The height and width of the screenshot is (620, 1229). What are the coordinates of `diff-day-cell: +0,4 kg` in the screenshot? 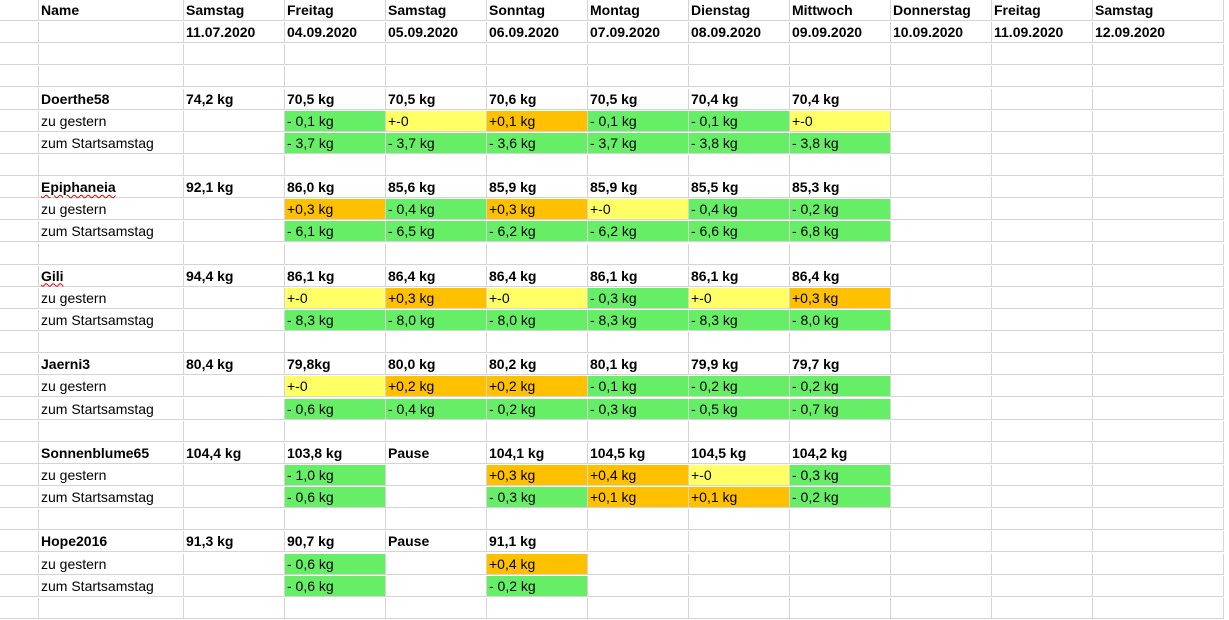 It's located at (638, 475).